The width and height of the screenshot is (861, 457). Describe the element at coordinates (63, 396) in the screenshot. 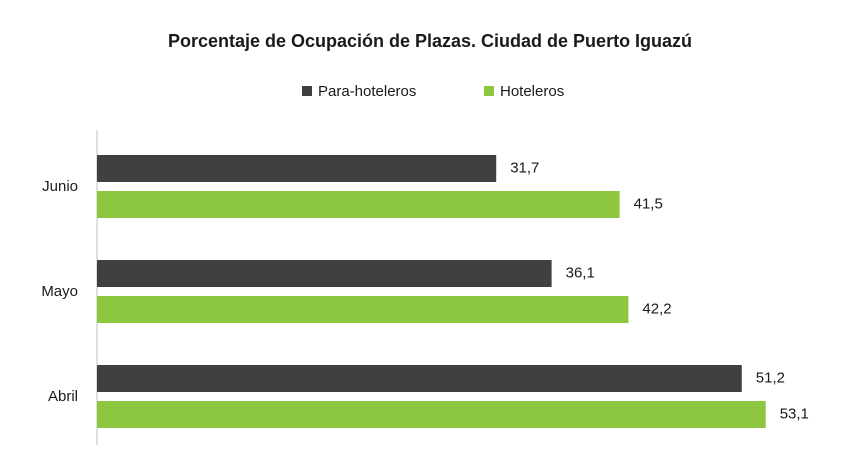

I see `y-tick-label: Abril` at that location.